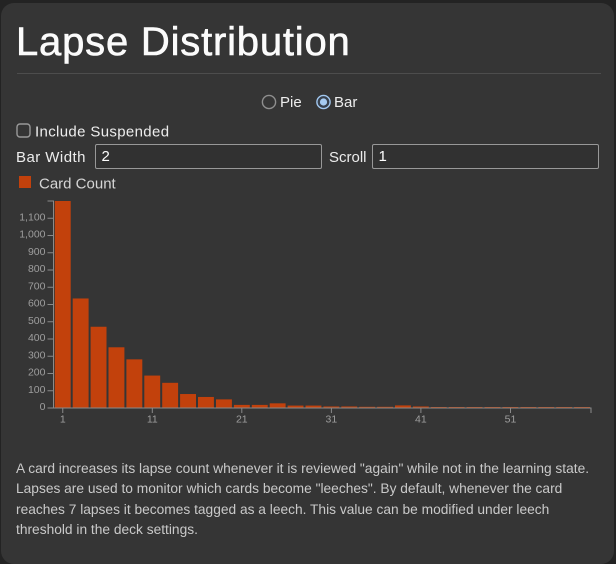 This screenshot has height=564, width=616. I want to click on svg-text: 0, so click(43, 407).